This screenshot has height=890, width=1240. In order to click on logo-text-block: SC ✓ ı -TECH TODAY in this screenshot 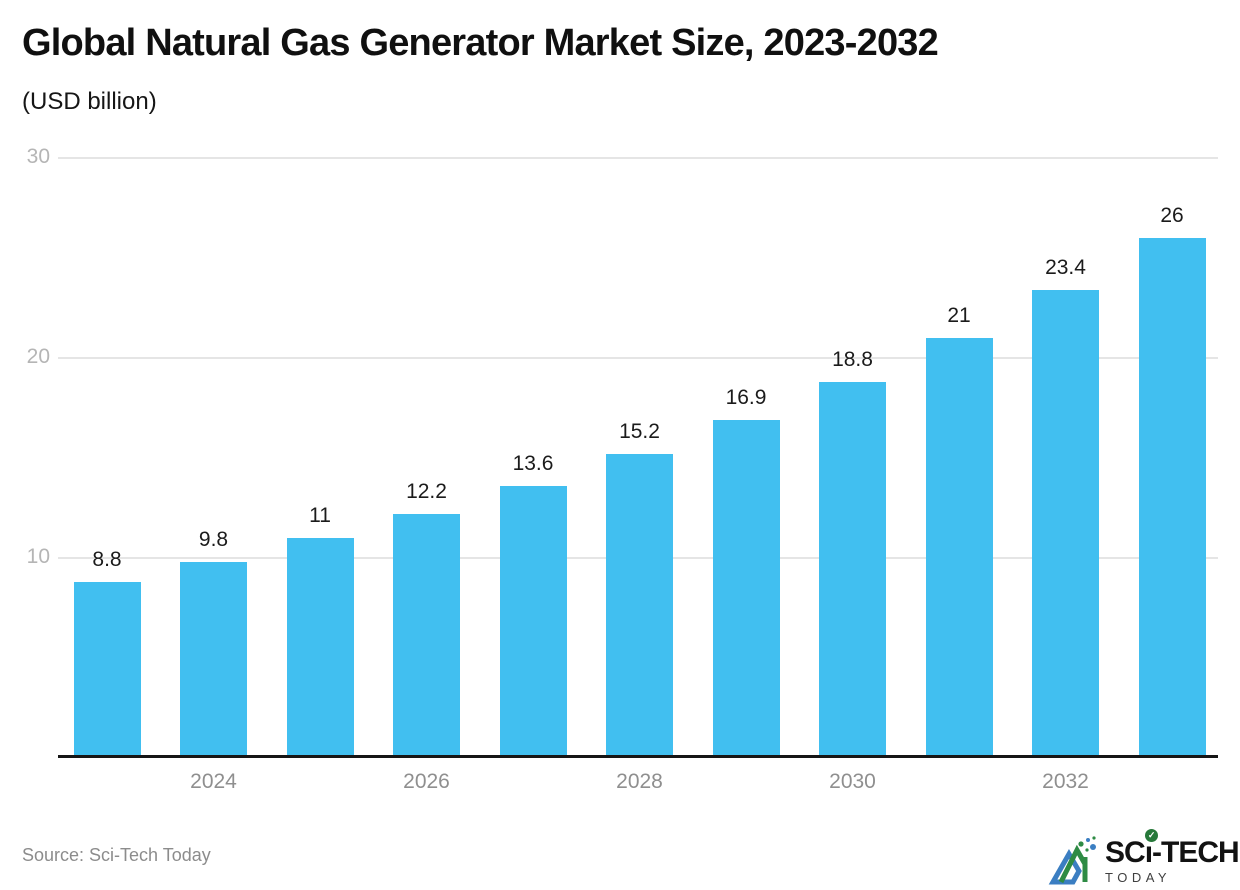, I will do `click(1172, 857)`.